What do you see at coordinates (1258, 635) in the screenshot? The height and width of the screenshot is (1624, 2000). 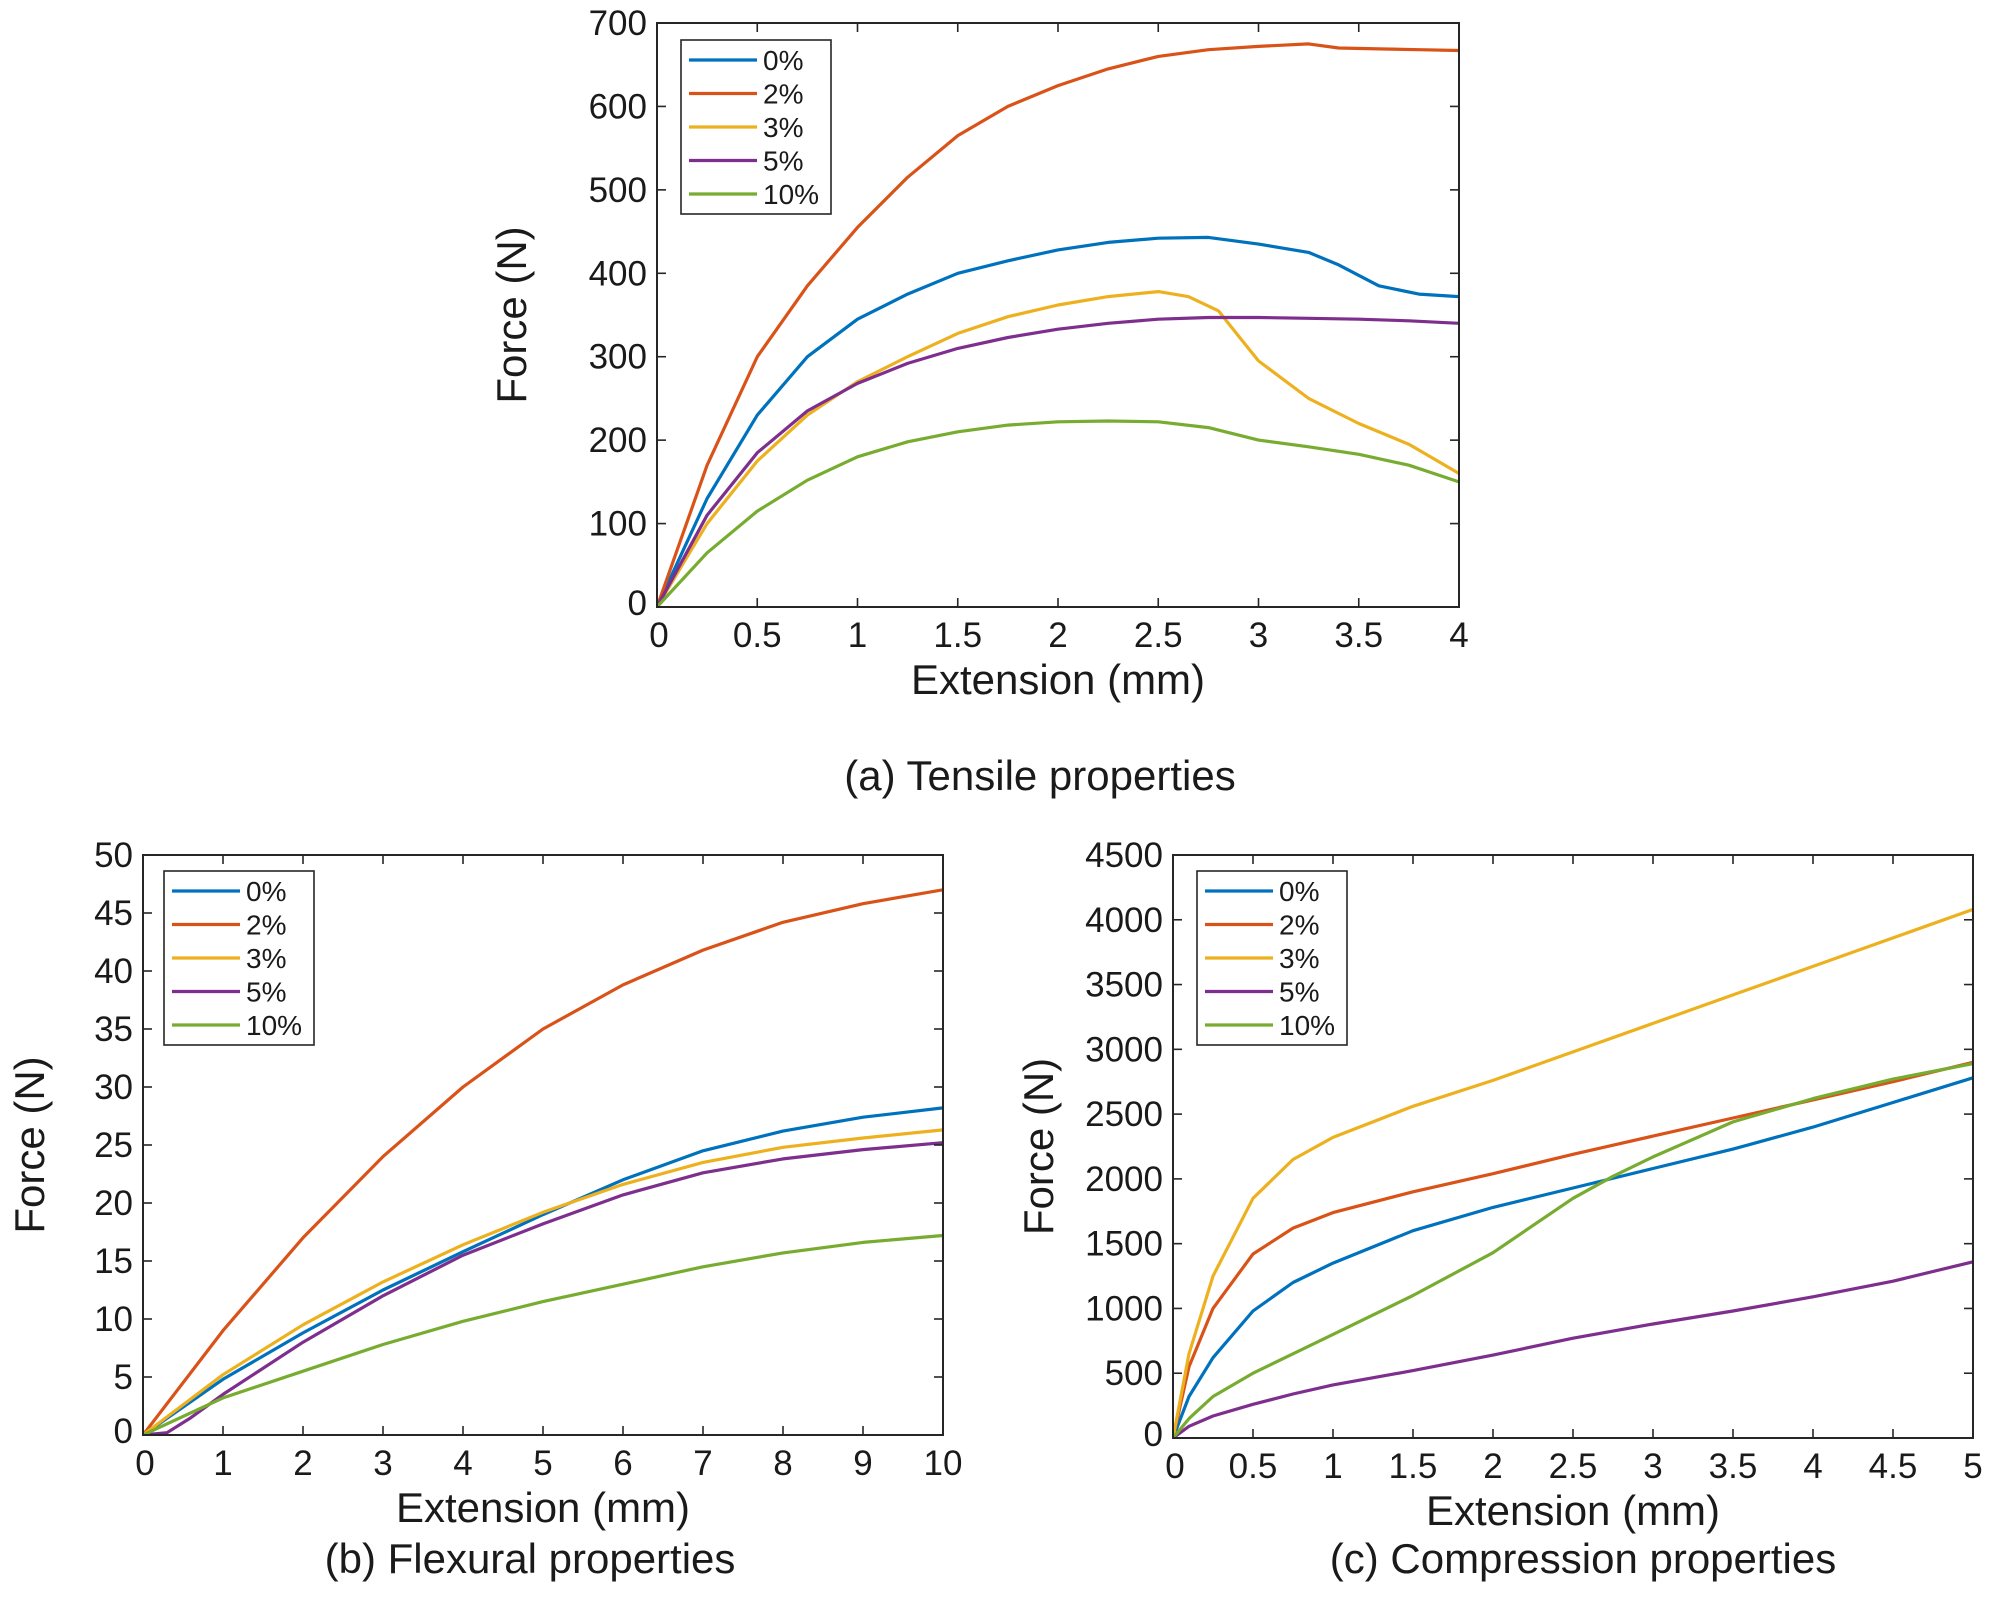 I see `tensile-x-tick-label: 3` at bounding box center [1258, 635].